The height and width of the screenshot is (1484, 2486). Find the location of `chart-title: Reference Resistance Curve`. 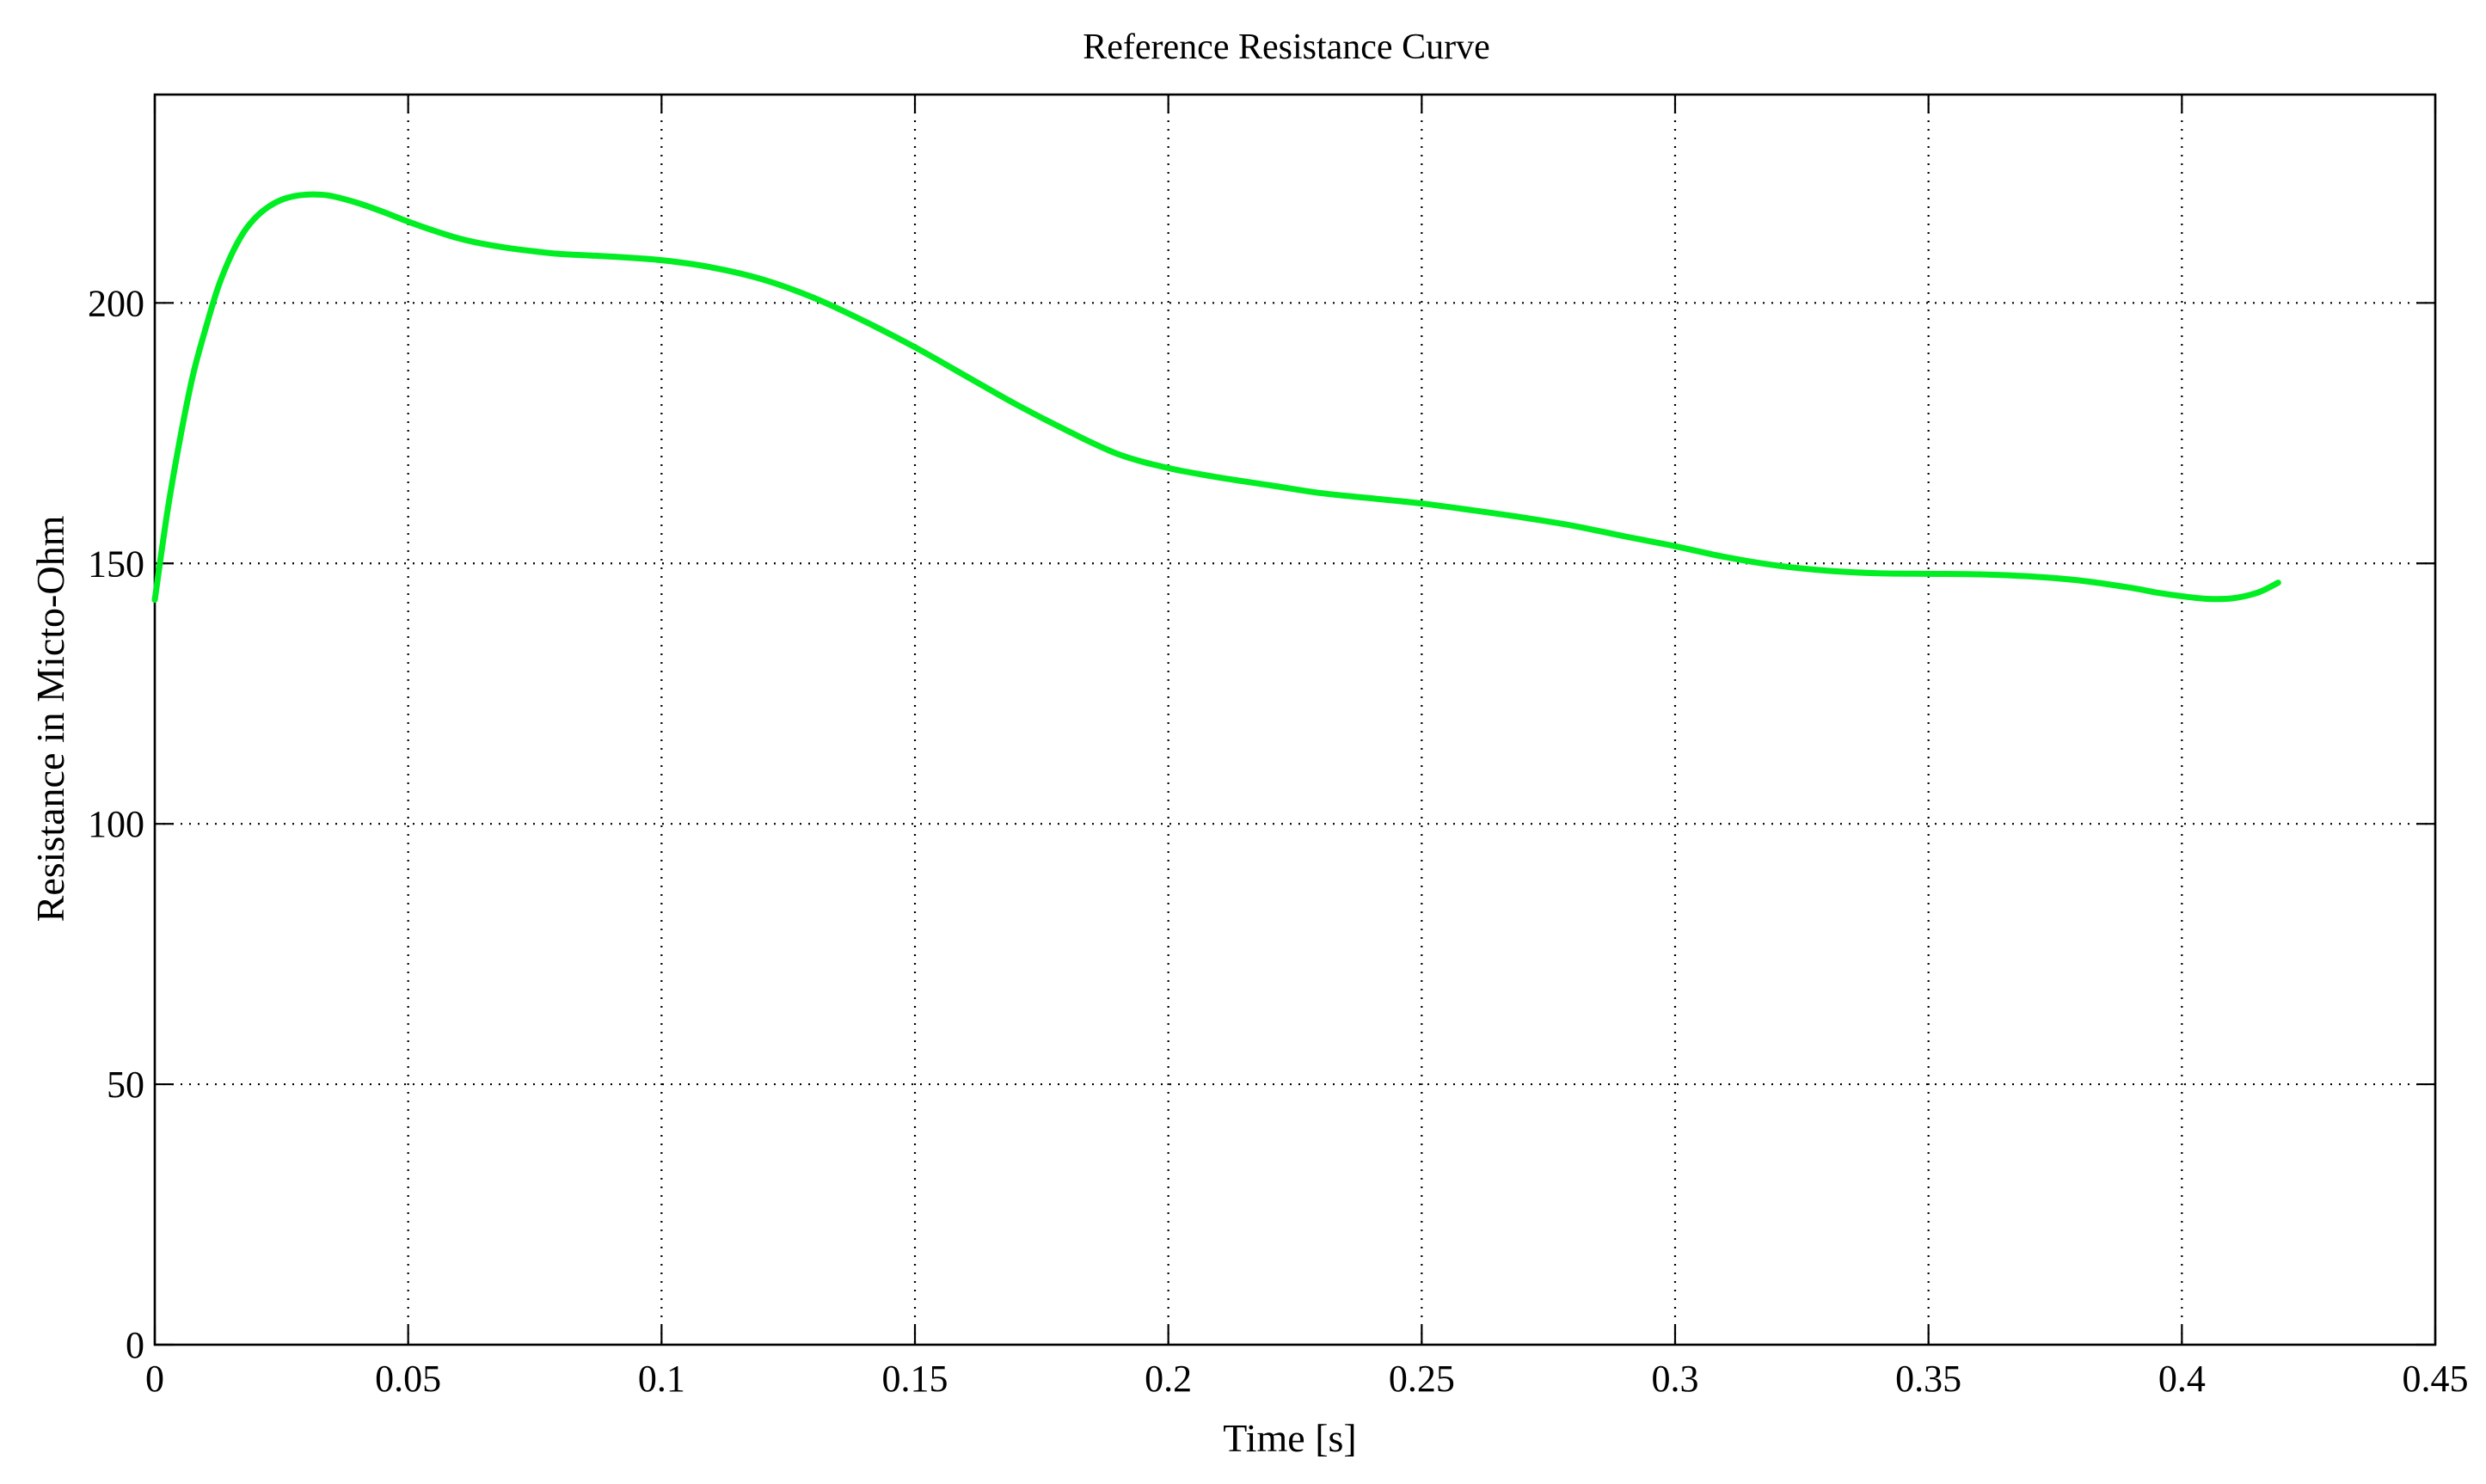

chart-title: Reference Resistance Curve is located at coordinates (1286, 47).